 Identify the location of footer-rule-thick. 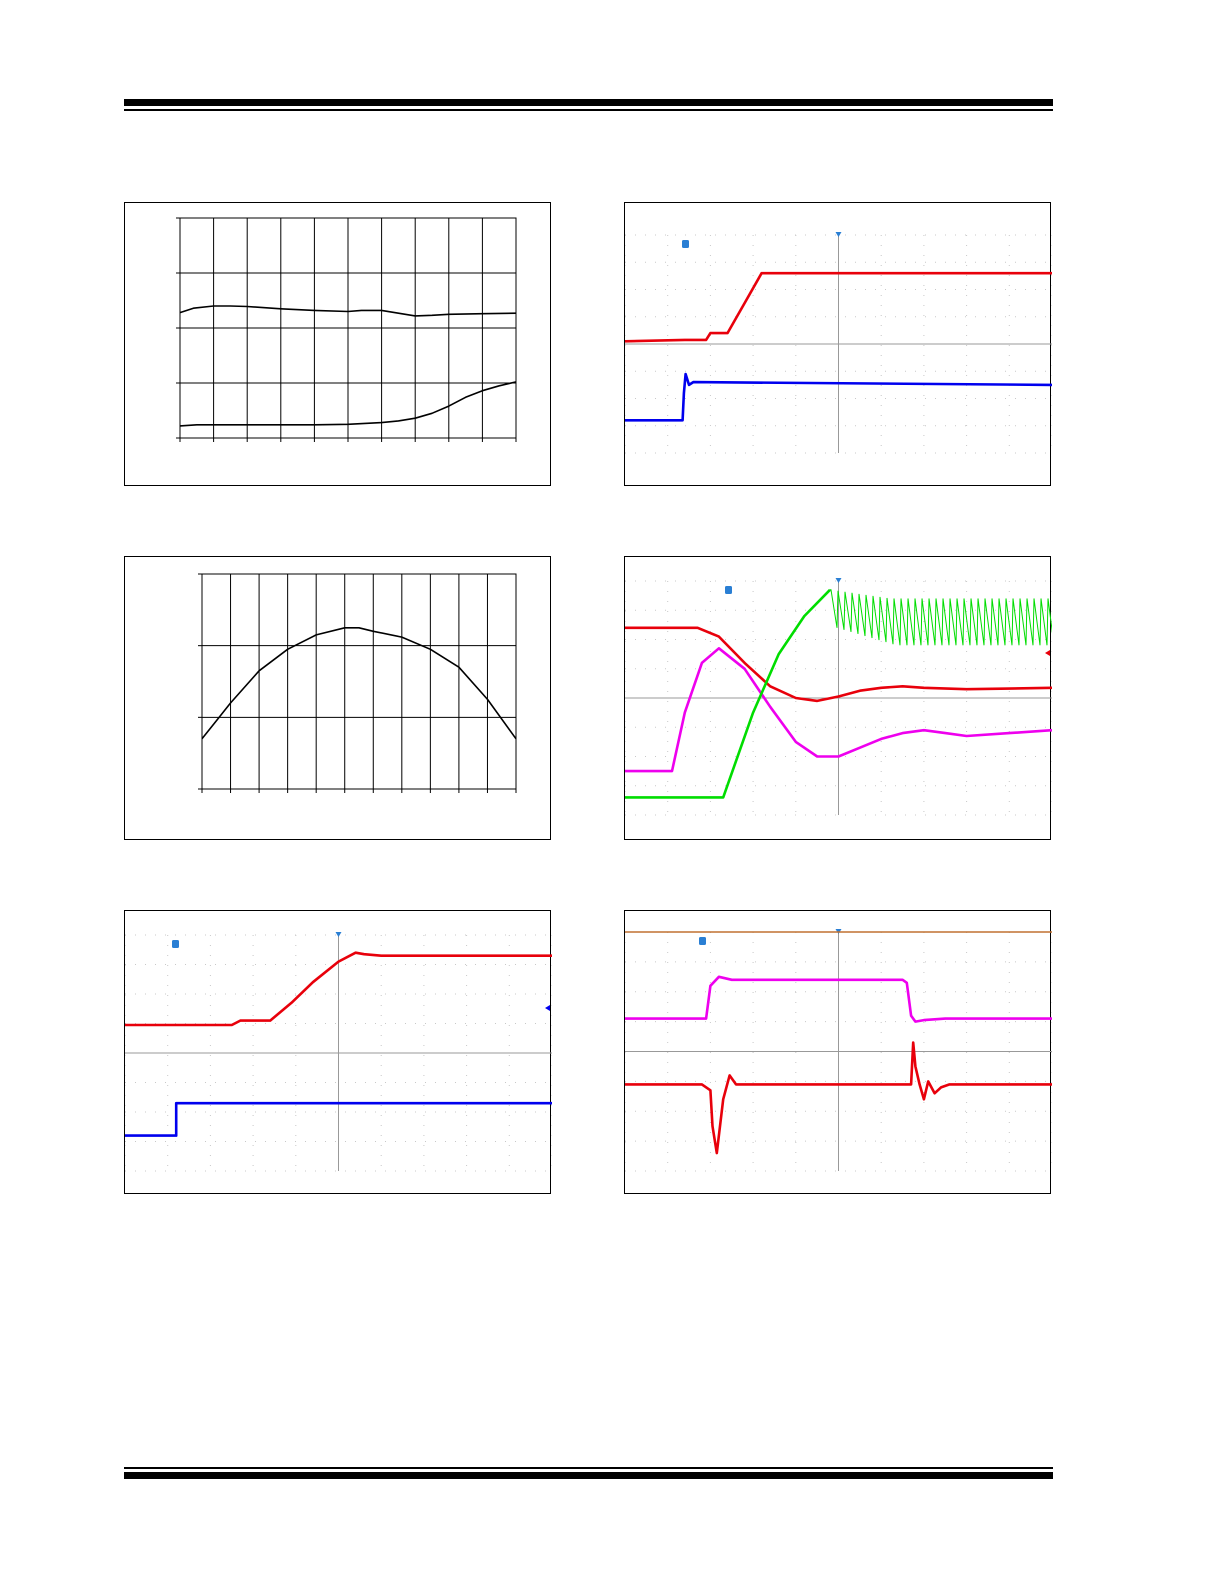
(588, 1475).